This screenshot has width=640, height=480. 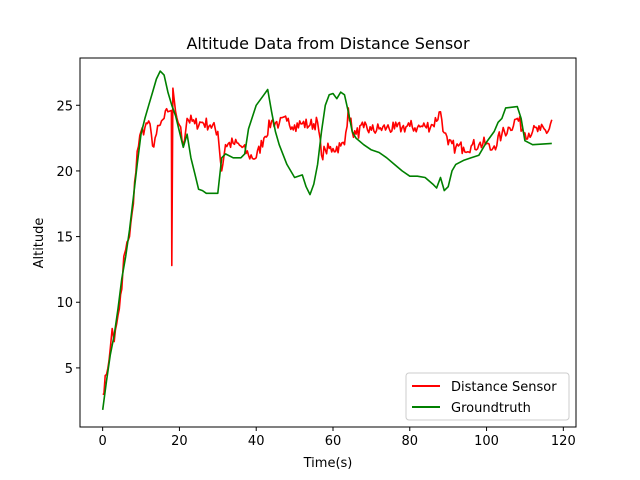 I want to click on y-tick-label: 20, so click(x=64, y=172).